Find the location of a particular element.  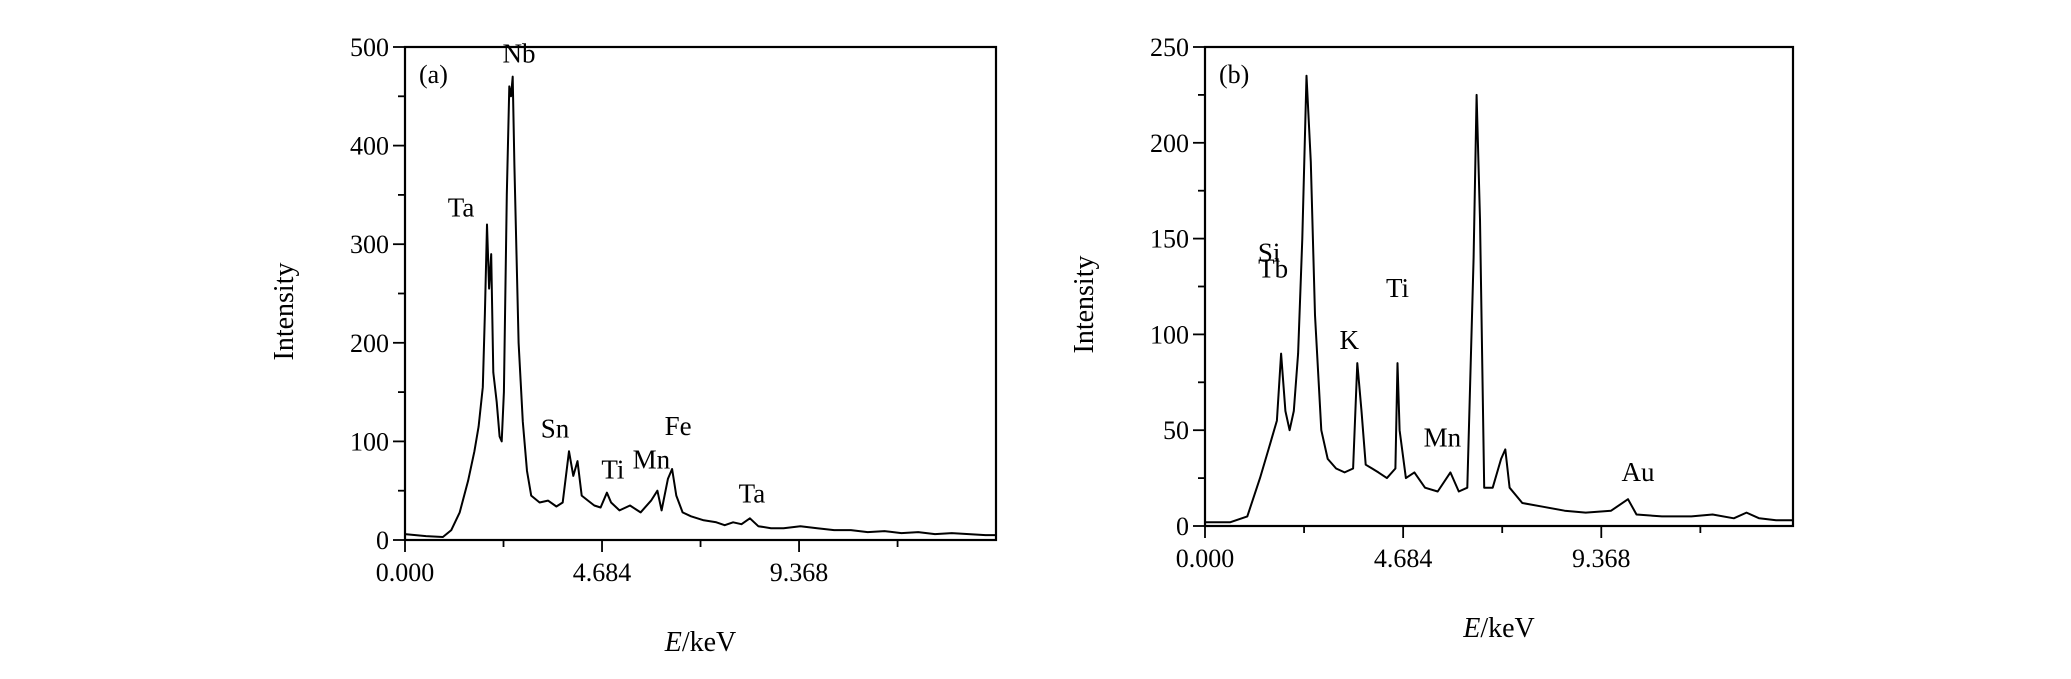

y-tick-label: 400 is located at coordinates (369, 146).